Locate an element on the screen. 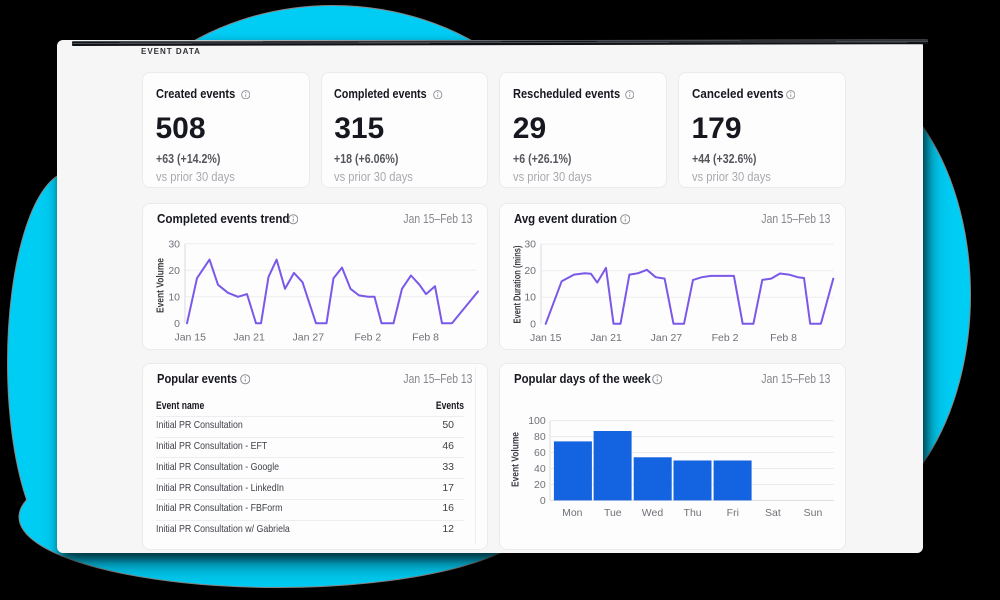  svg-text: Sat is located at coordinates (773, 513).